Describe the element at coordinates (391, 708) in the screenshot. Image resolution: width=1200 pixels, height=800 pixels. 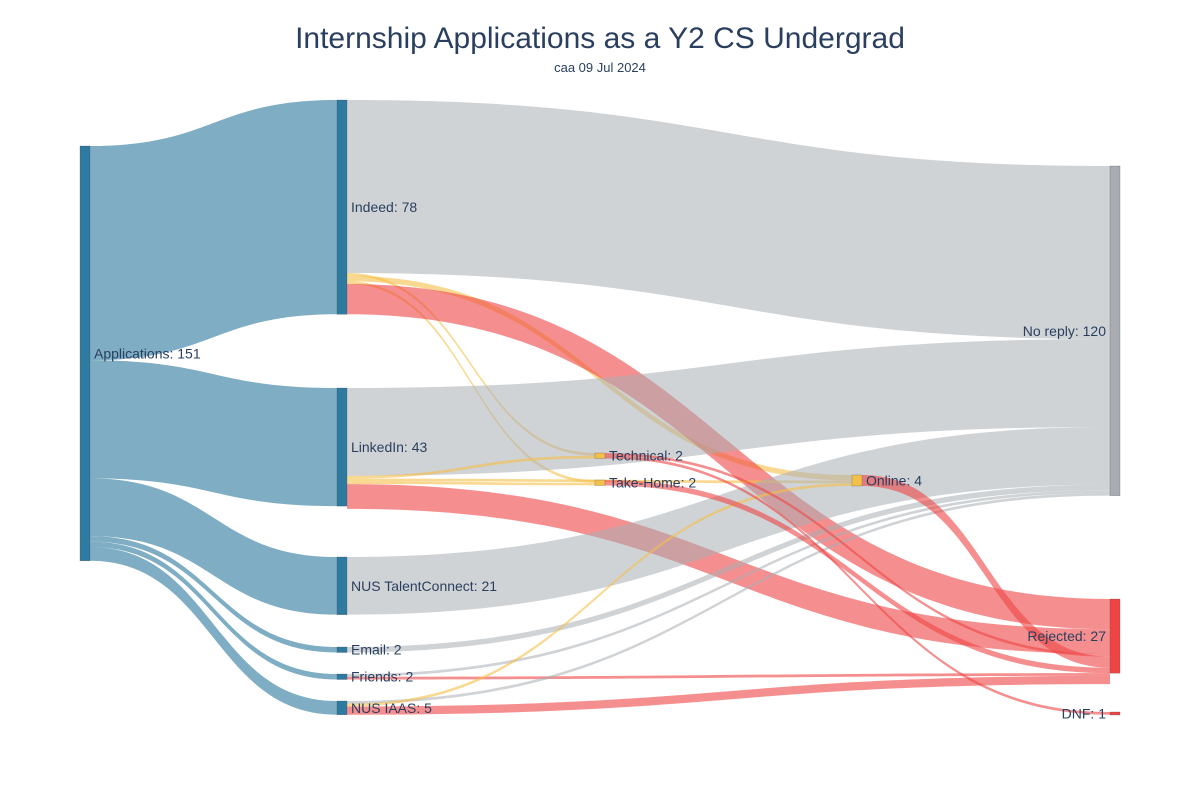
I see `node-label-nusiaas: NUS IAAS: 5` at that location.